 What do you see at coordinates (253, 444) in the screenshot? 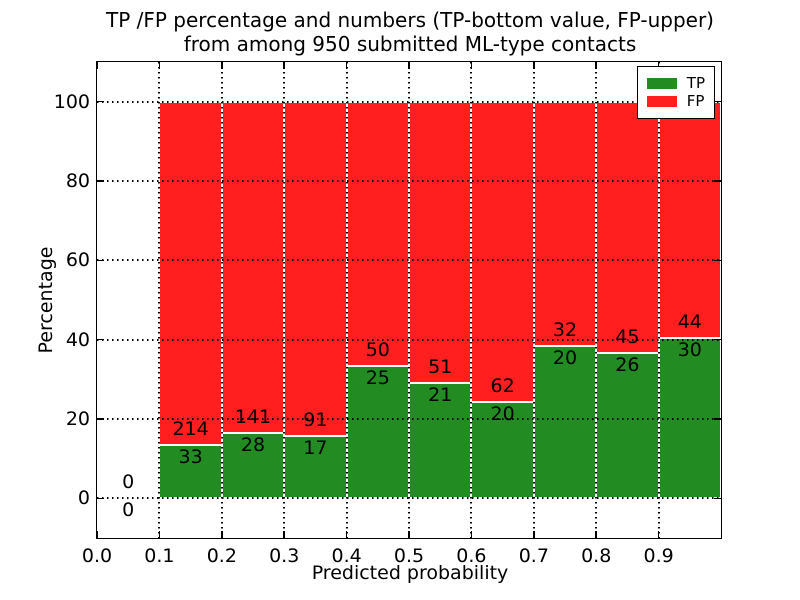
I see `tp-count-label: 28` at bounding box center [253, 444].